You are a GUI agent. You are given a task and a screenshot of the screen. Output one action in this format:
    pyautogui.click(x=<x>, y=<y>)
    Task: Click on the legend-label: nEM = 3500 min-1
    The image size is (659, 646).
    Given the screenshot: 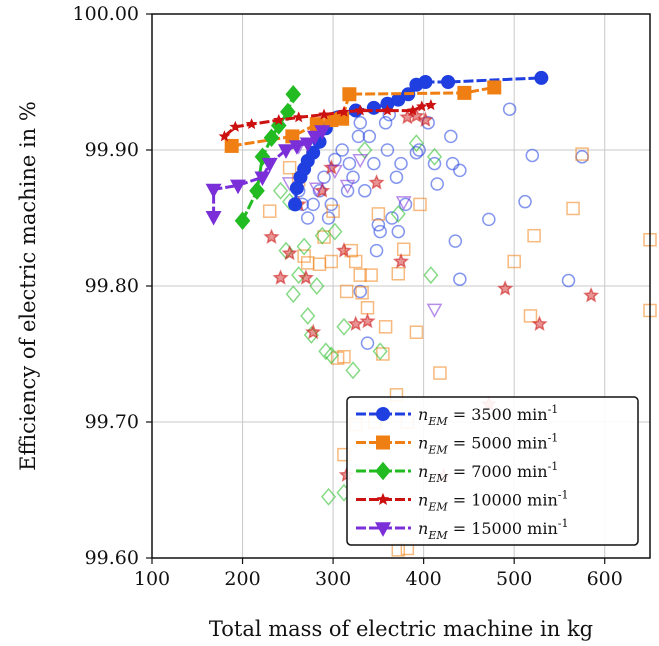 What is the action you would take?
    pyautogui.click(x=488, y=415)
    